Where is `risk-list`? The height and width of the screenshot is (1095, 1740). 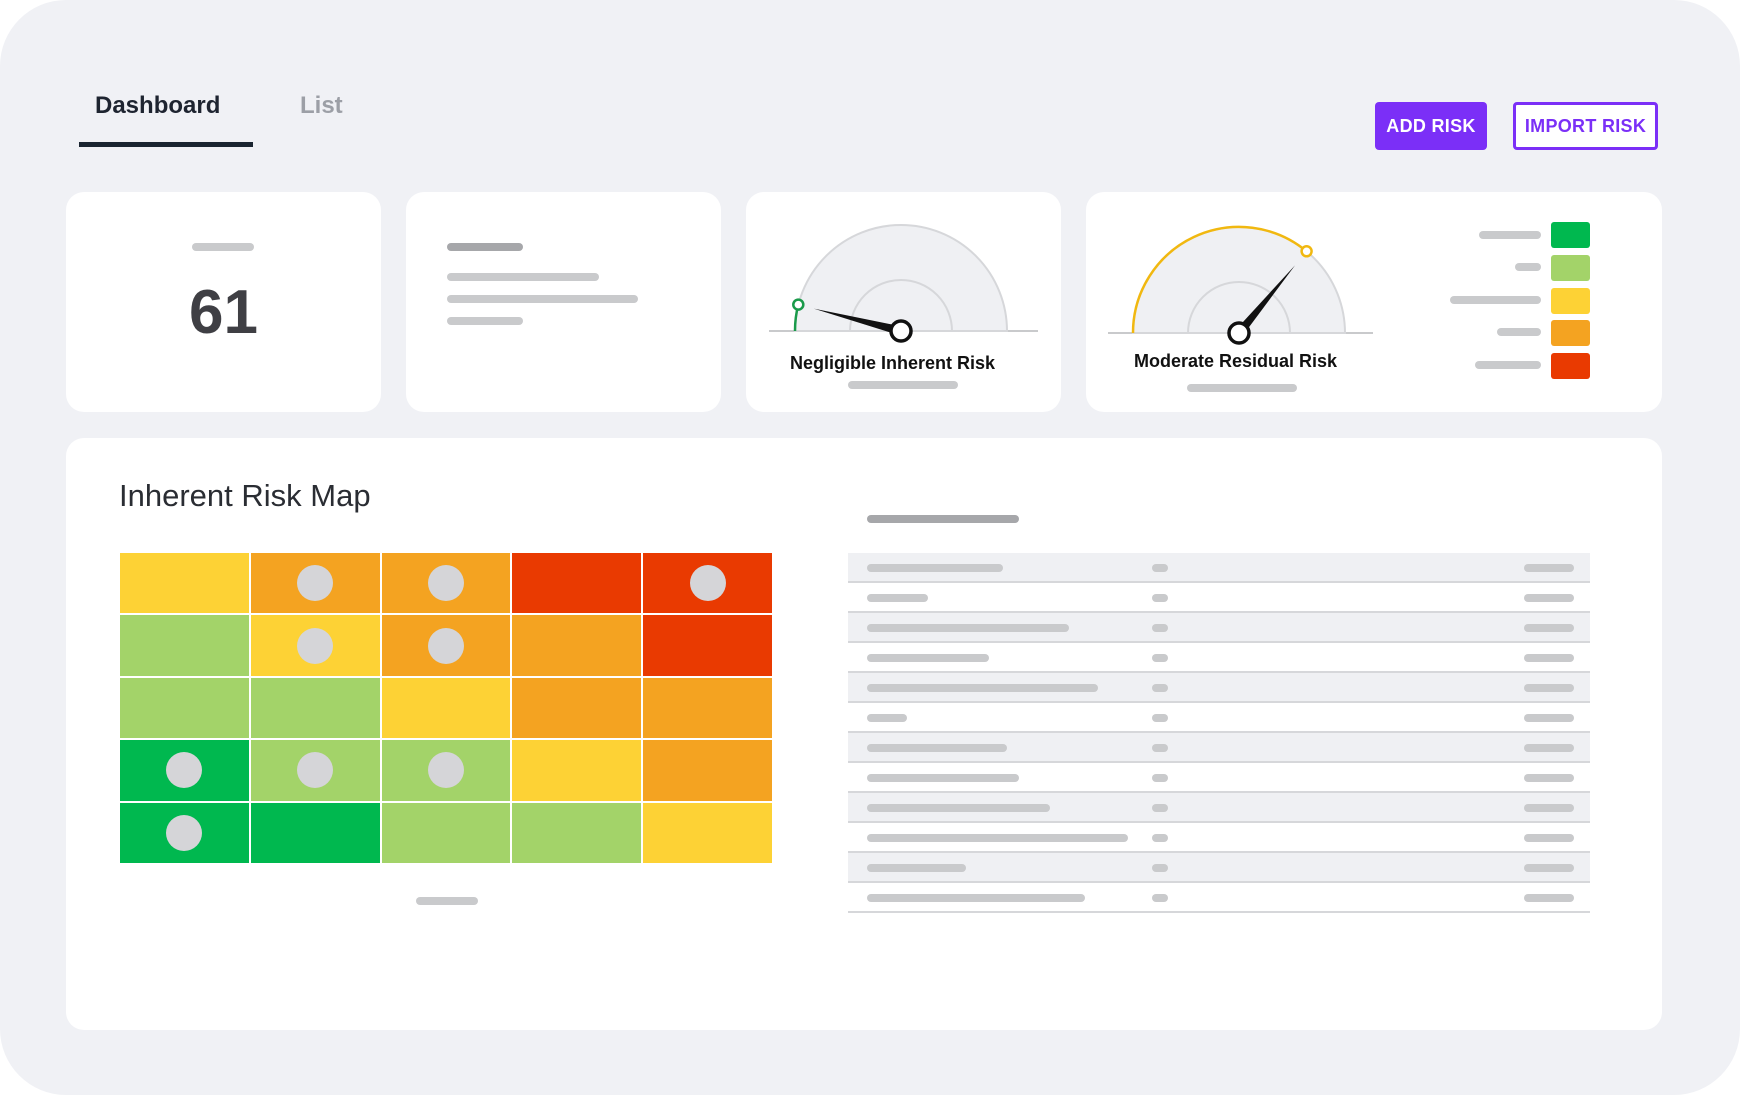
risk-list is located at coordinates (1219, 733).